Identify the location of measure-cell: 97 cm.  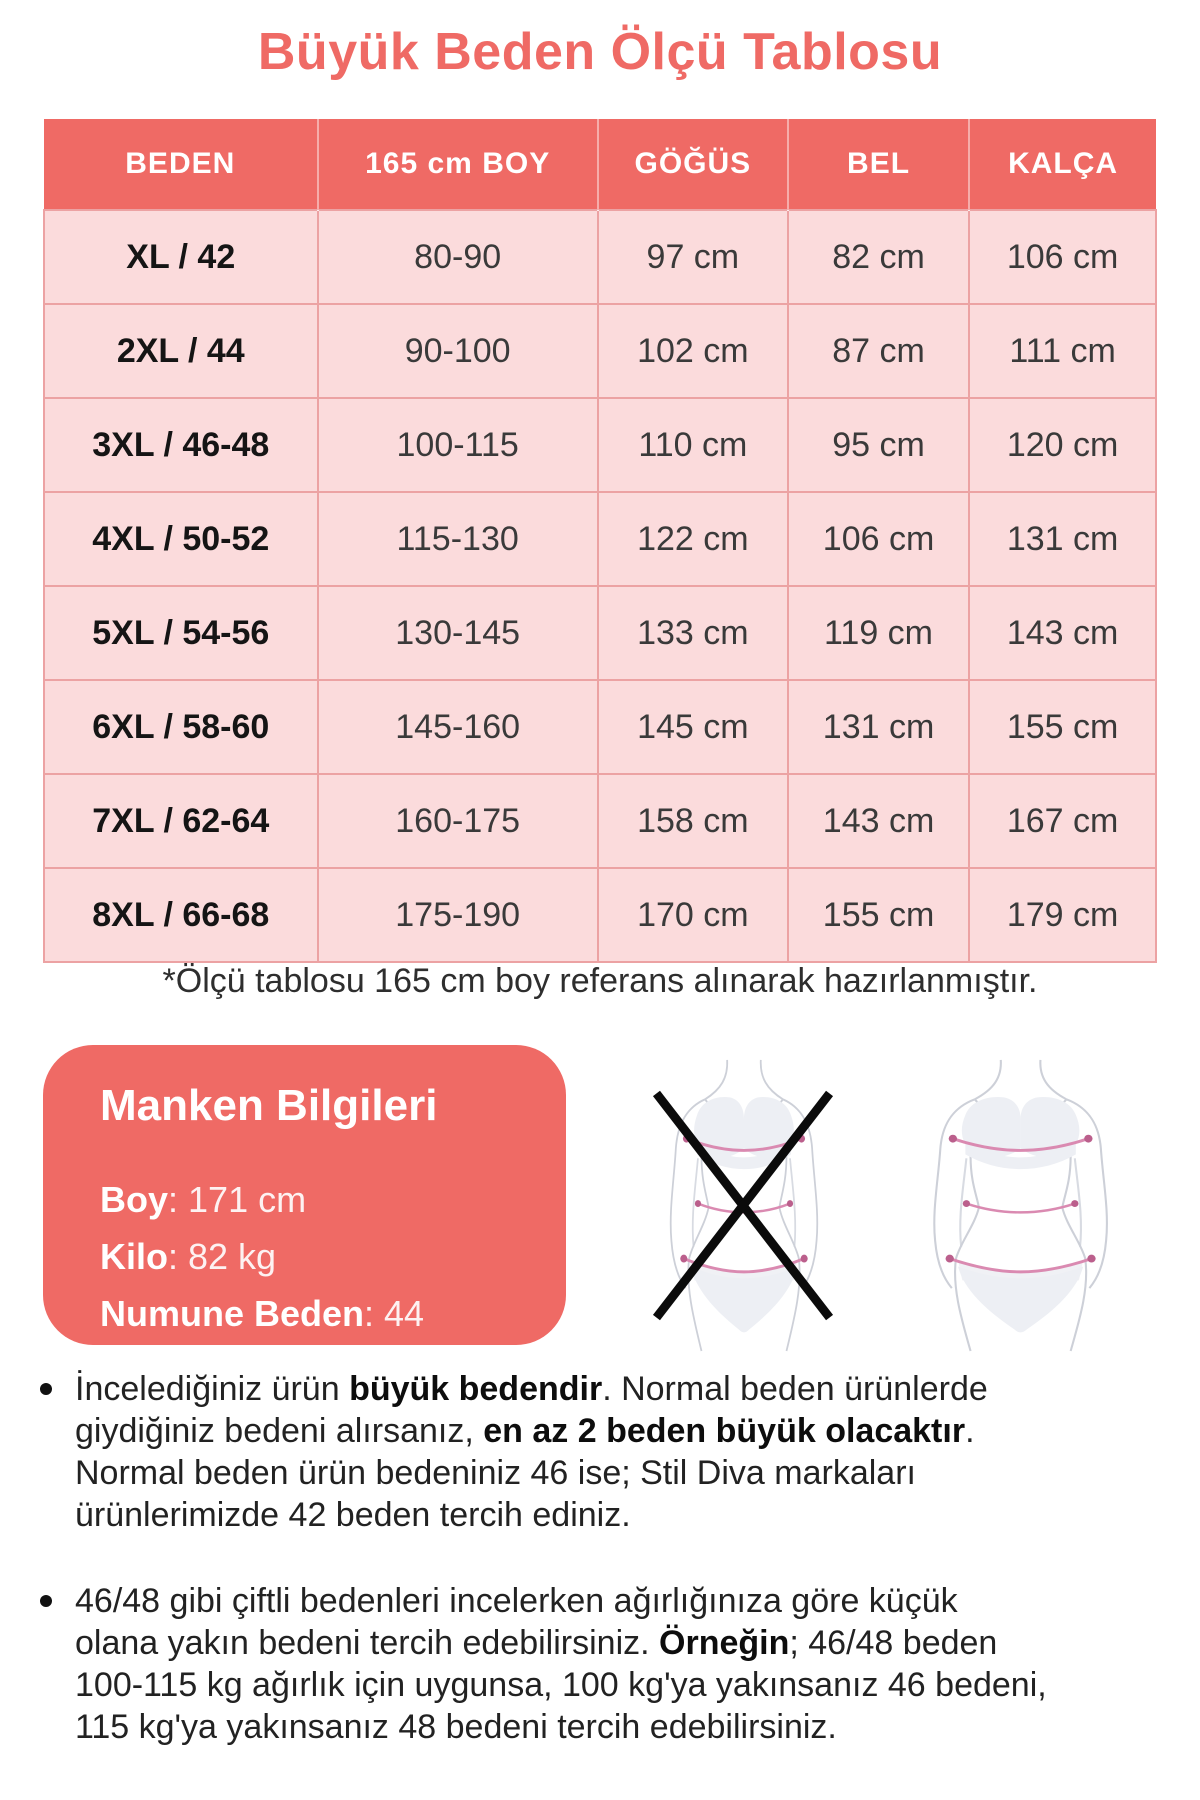
(692, 257).